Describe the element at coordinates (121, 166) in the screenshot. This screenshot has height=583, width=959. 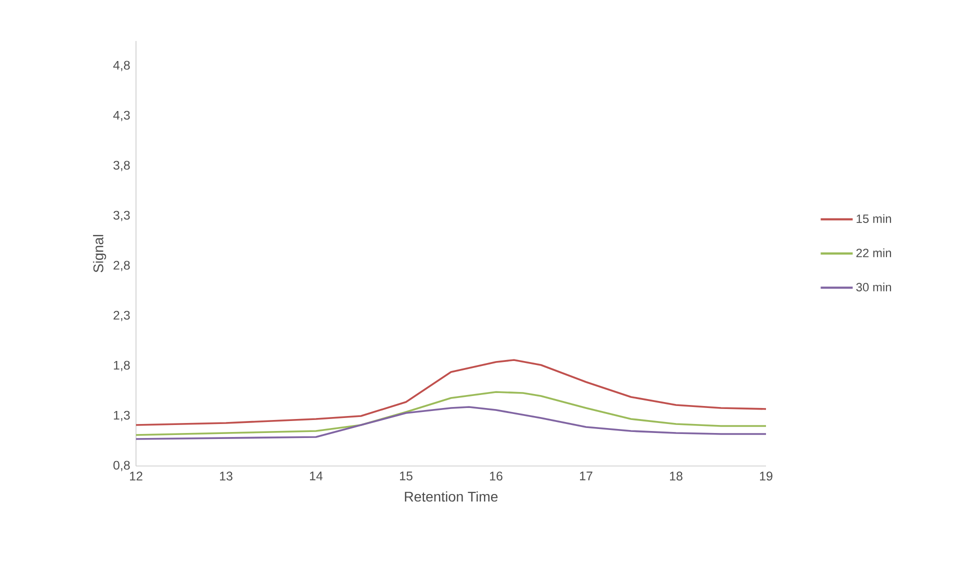
I see `y-tick-label: 3,8` at that location.